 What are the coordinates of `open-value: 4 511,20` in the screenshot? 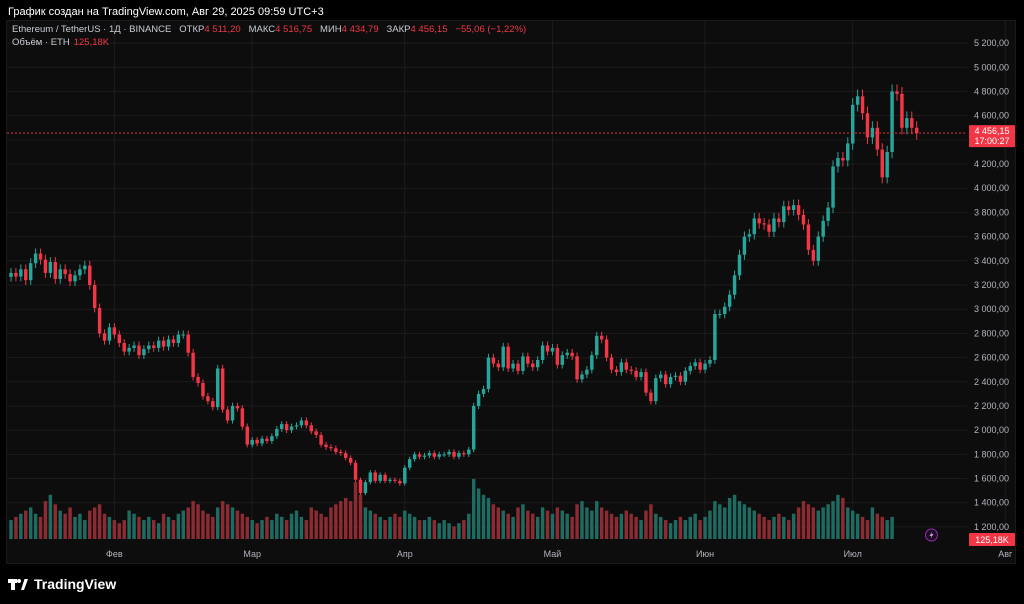 It's located at (222, 29).